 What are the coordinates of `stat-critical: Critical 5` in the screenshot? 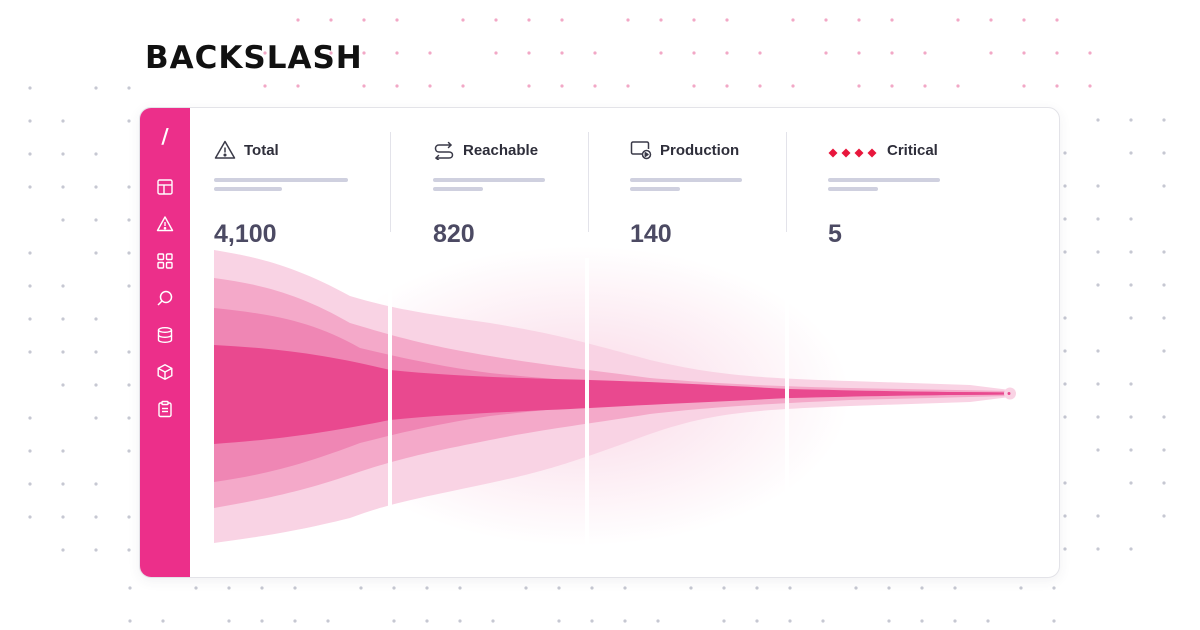 It's located at (928, 188).